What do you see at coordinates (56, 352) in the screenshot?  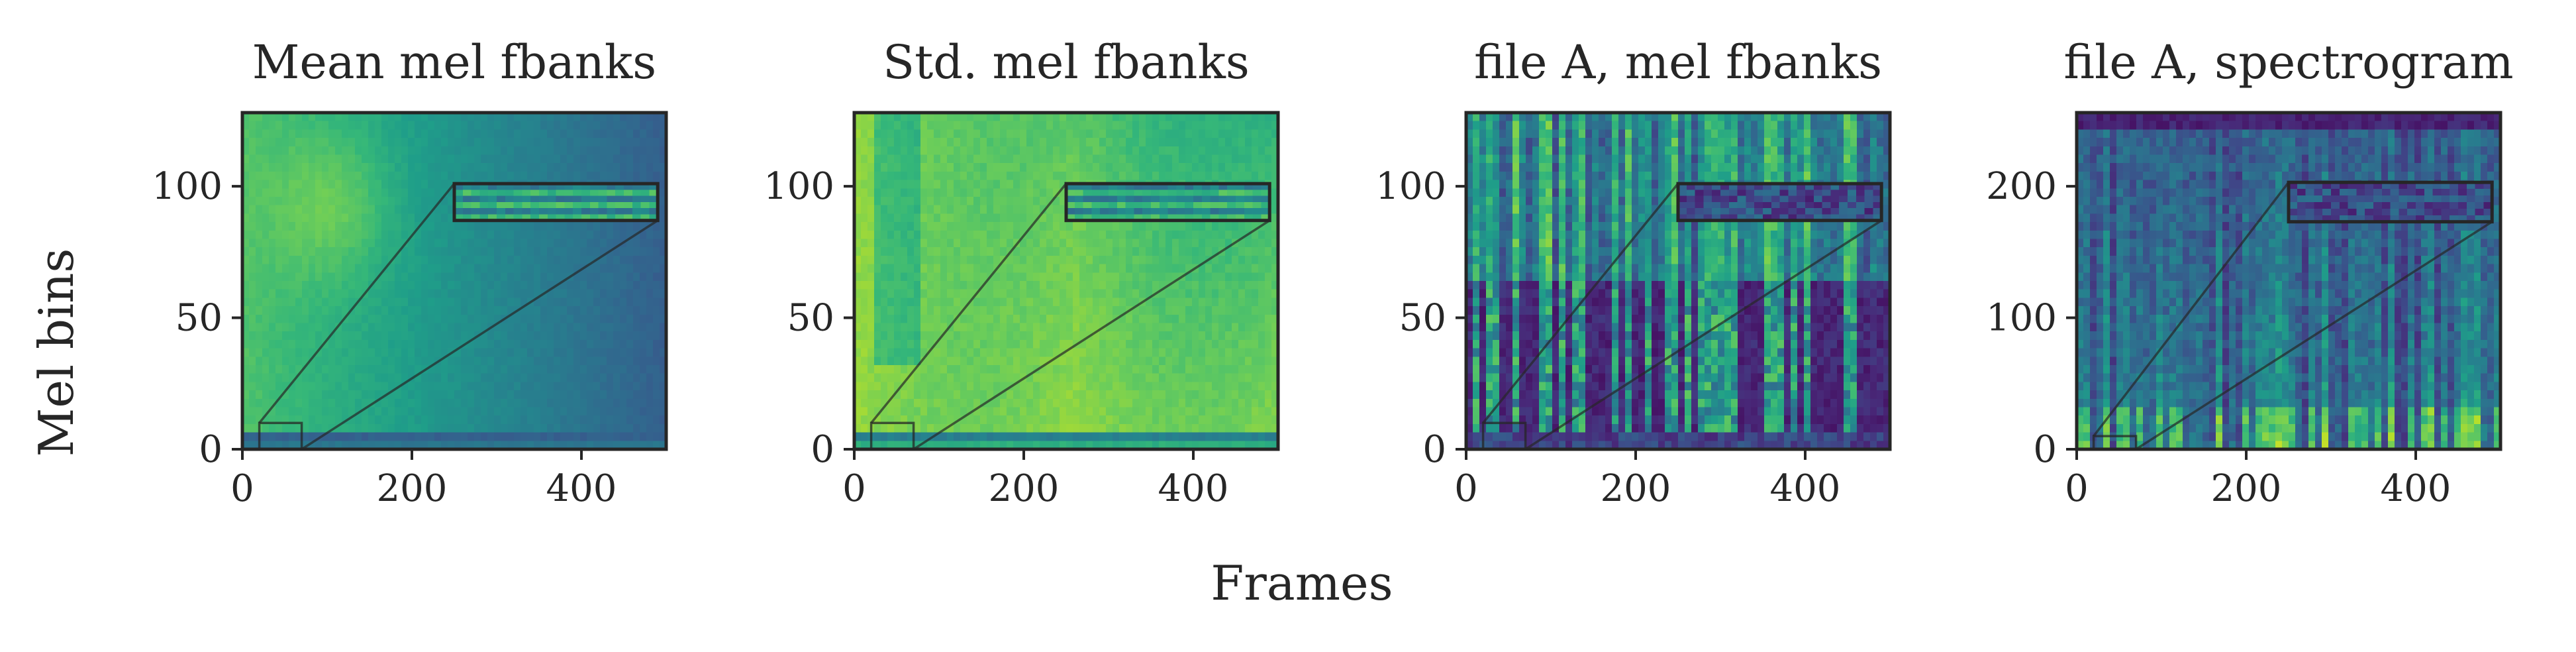 I see `y-axis-label: Mel bins` at bounding box center [56, 352].